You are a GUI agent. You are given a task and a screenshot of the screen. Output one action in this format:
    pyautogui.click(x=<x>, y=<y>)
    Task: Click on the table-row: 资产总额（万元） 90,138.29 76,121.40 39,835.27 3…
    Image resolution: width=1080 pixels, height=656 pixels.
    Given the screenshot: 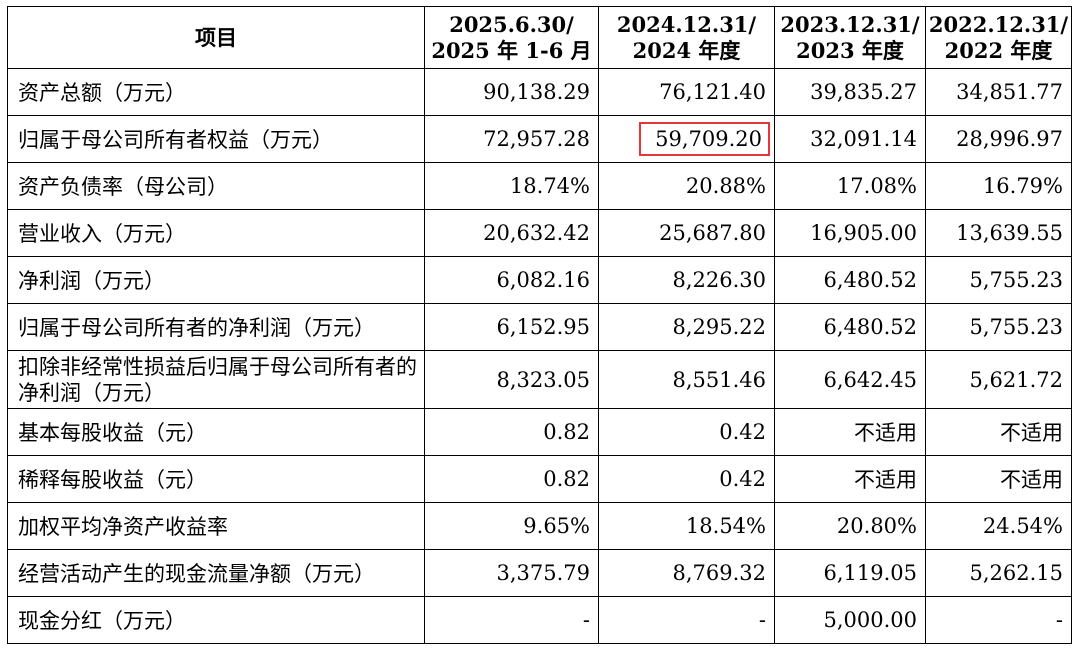 What is the action you would take?
    pyautogui.click(x=539, y=92)
    